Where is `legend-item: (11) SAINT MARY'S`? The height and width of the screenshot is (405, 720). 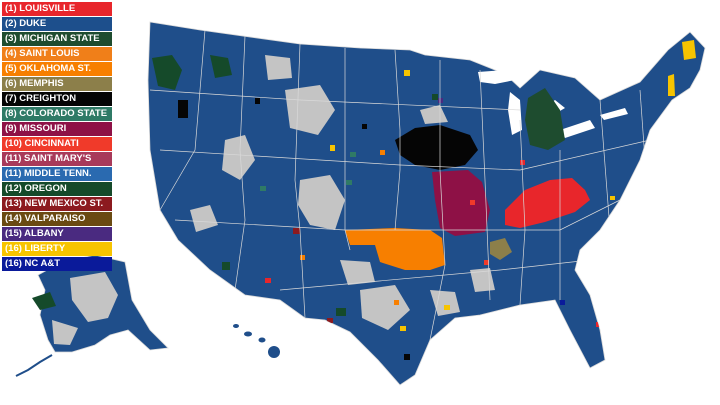 legend-item: (11) SAINT MARY'S is located at coordinates (57, 159).